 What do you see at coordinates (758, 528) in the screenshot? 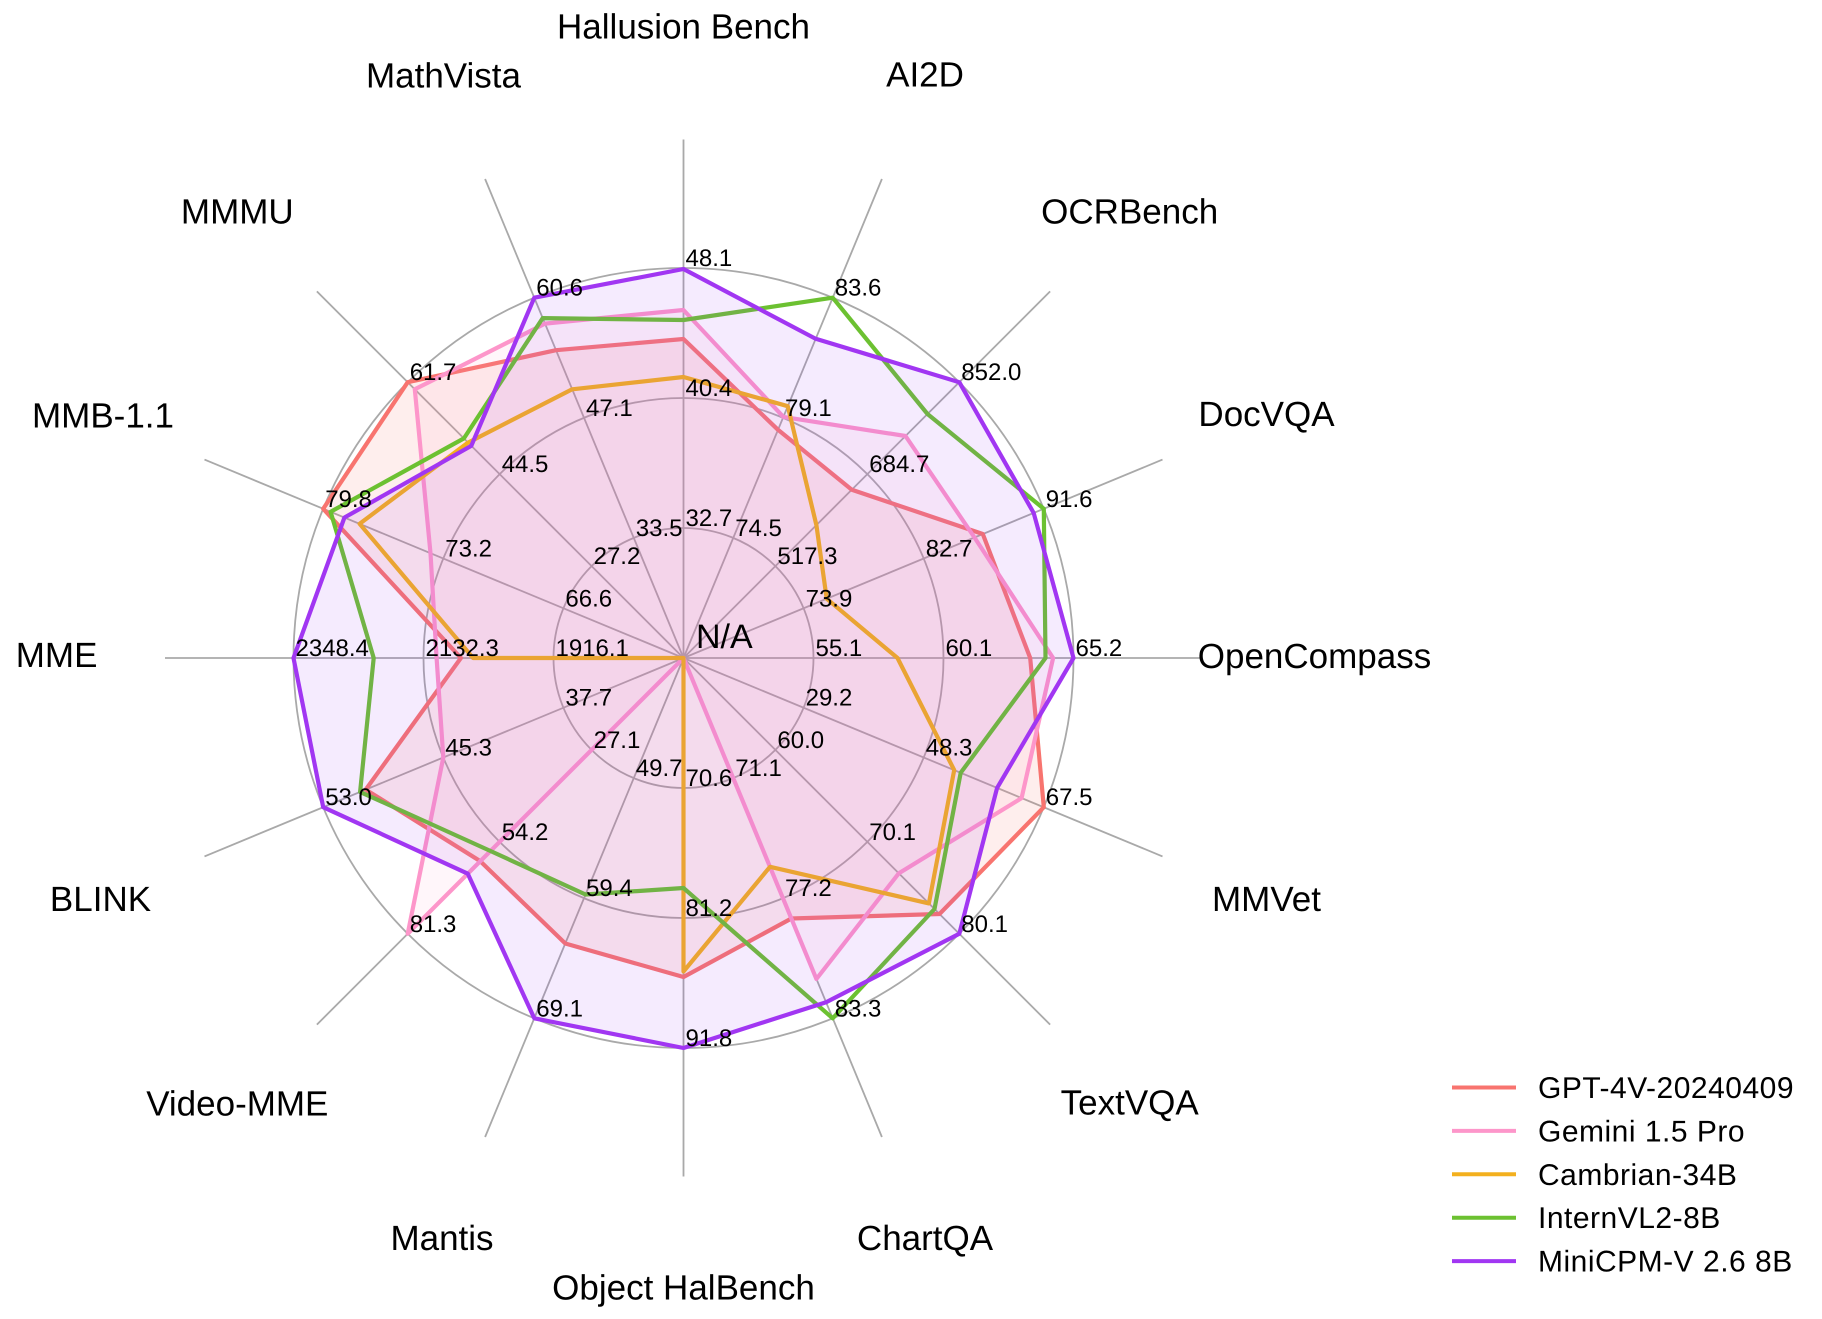
I see `svg-text: 74.5` at bounding box center [758, 528].